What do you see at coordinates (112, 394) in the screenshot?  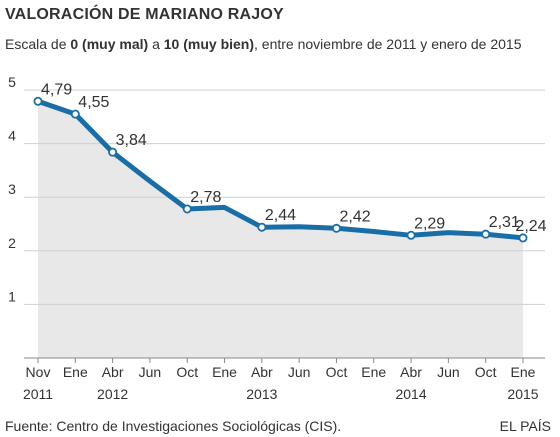 I see `x-year-label: 2012` at bounding box center [112, 394].